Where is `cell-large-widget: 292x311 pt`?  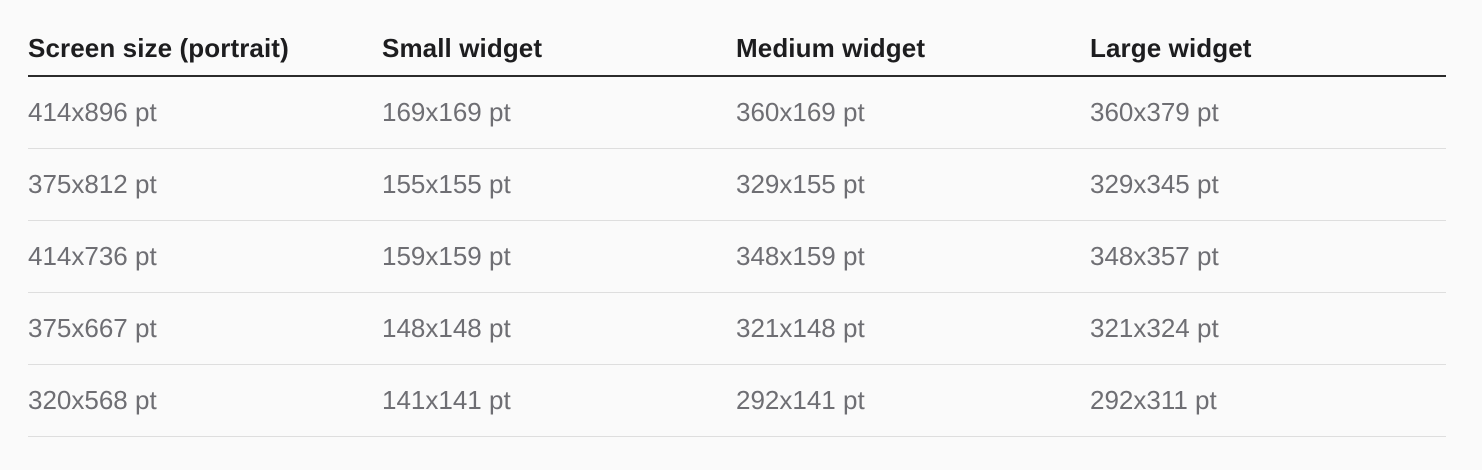 cell-large-widget: 292x311 pt is located at coordinates (1268, 400).